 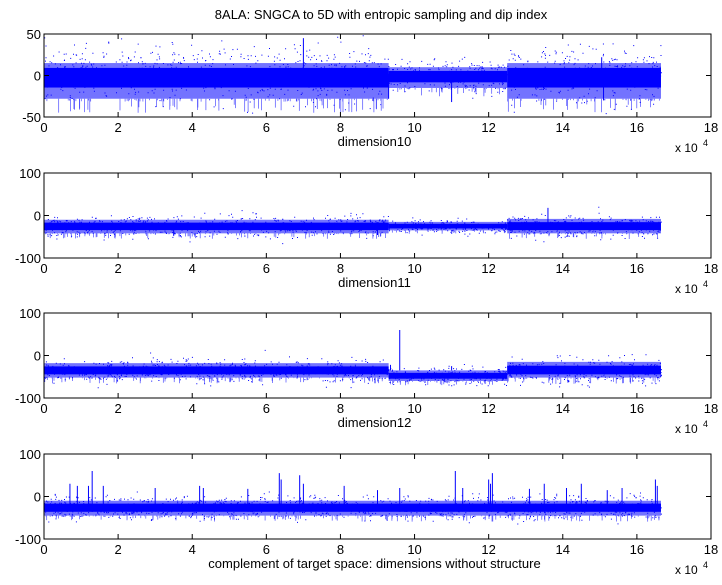 What do you see at coordinates (374, 282) in the screenshot?
I see `x-axis-label: dimension11` at bounding box center [374, 282].